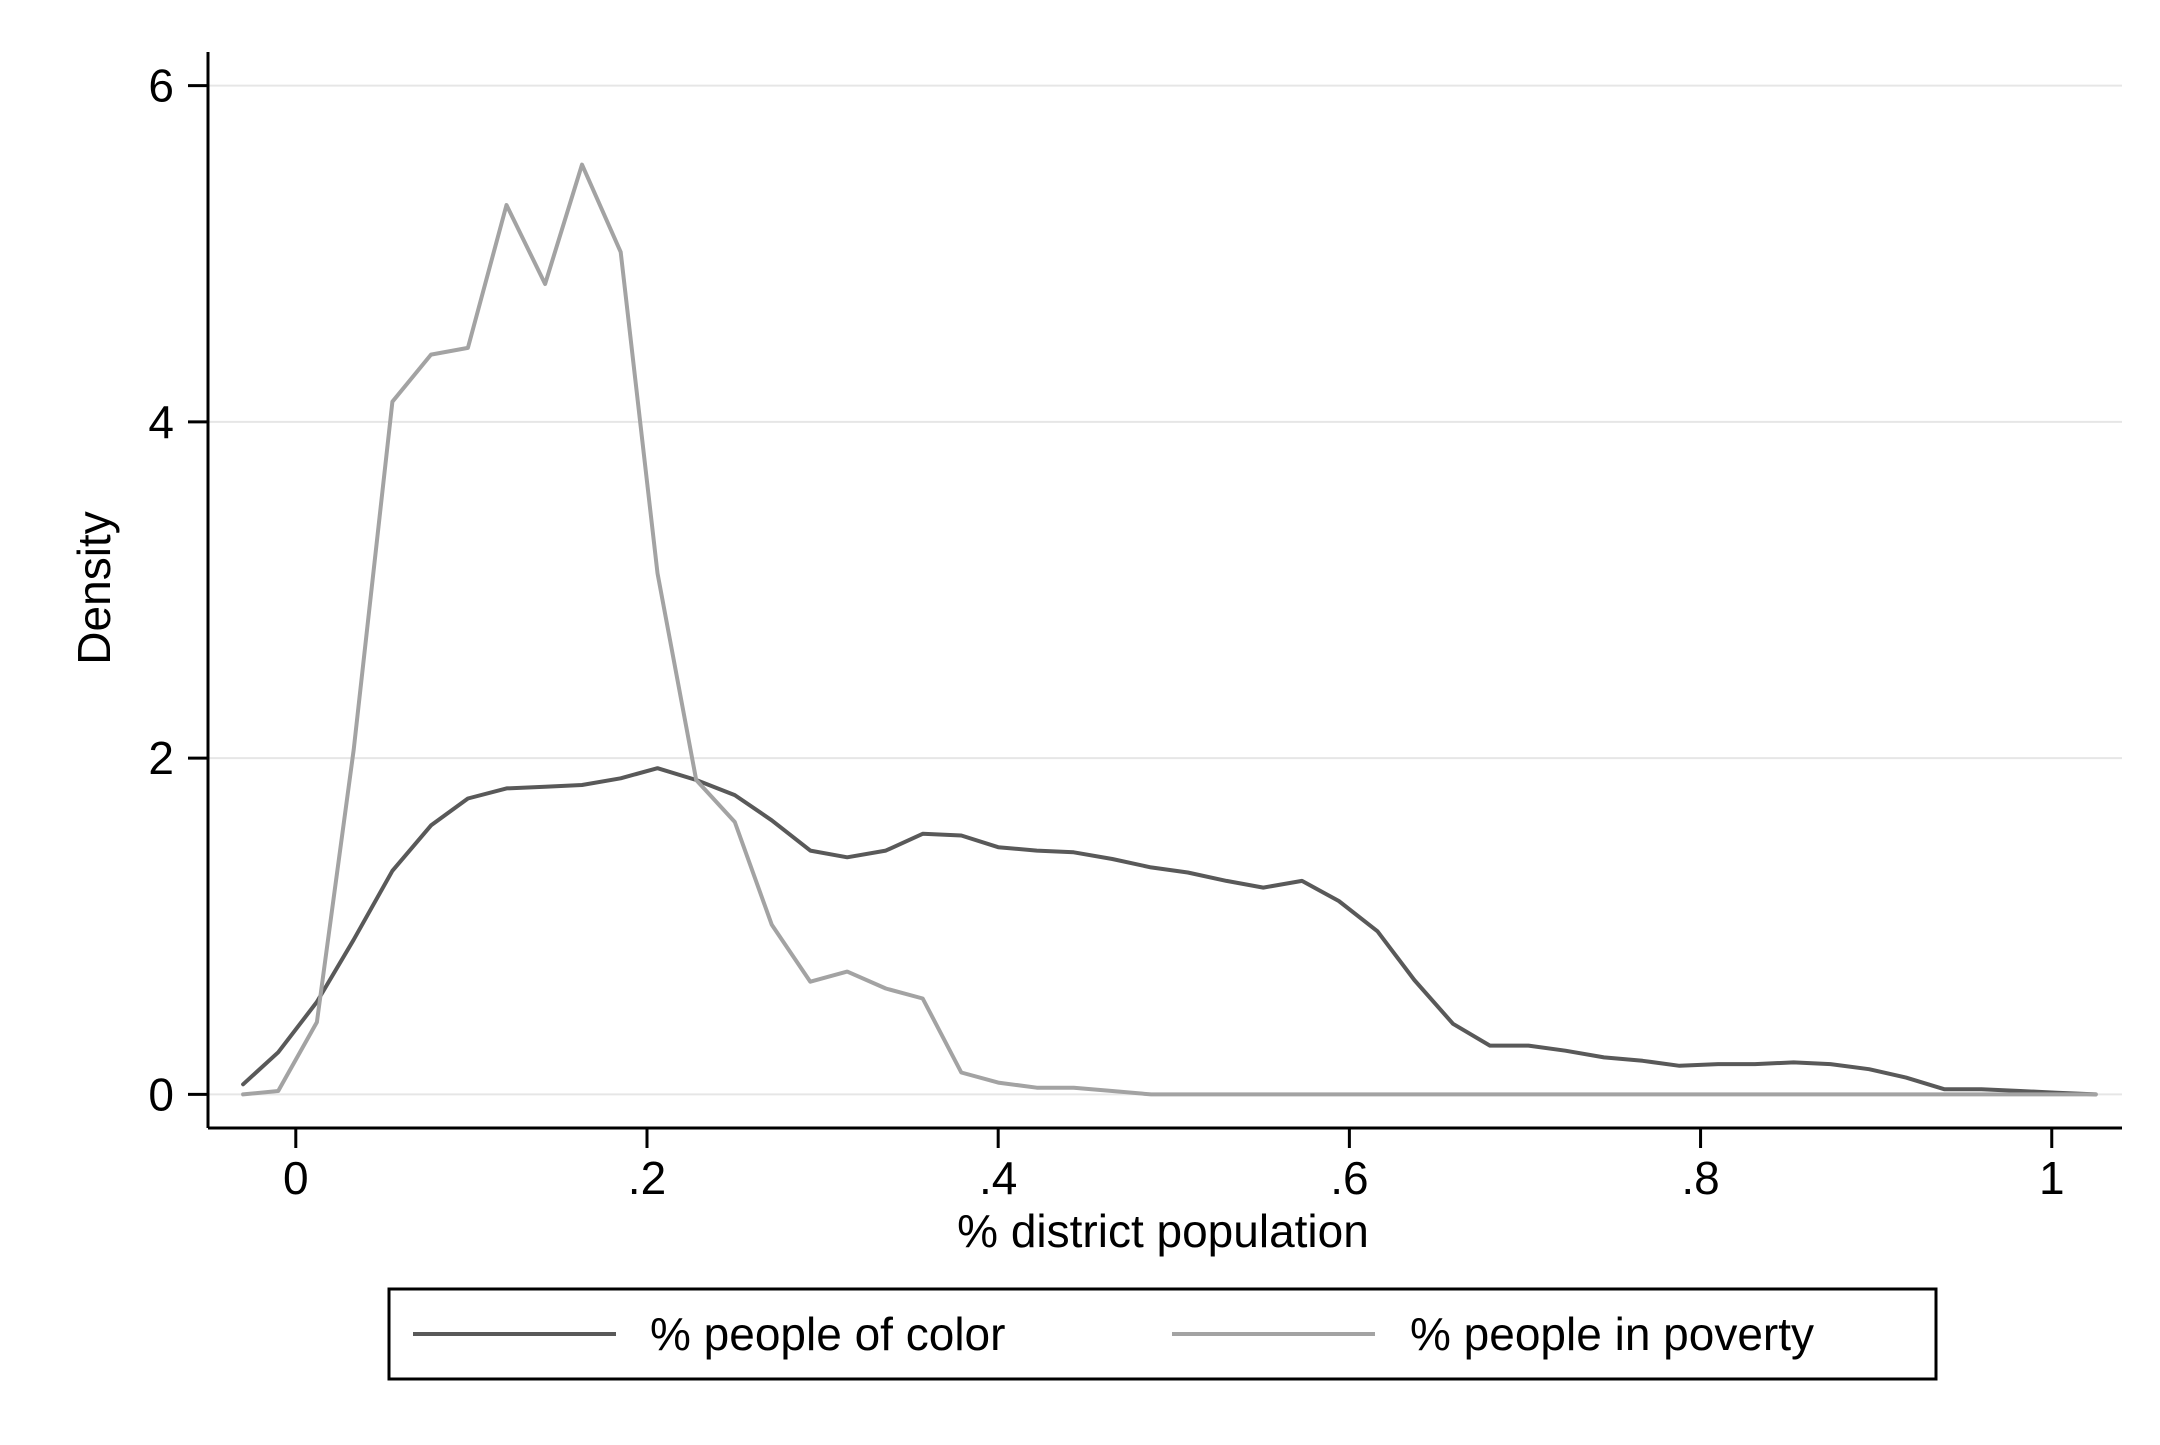  I want to click on y-tick-label-2: 4, so click(161, 422).